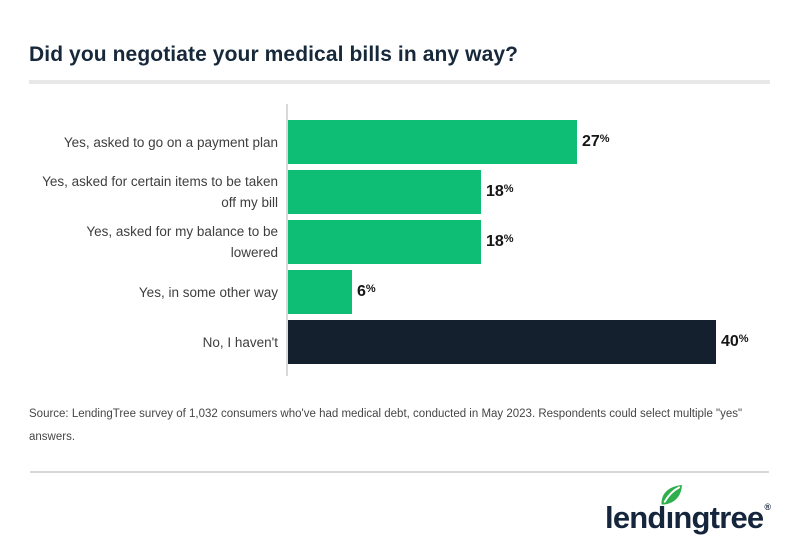  Describe the element at coordinates (718, 517) in the screenshot. I see `logo-text-ngtree: ngtree` at that location.